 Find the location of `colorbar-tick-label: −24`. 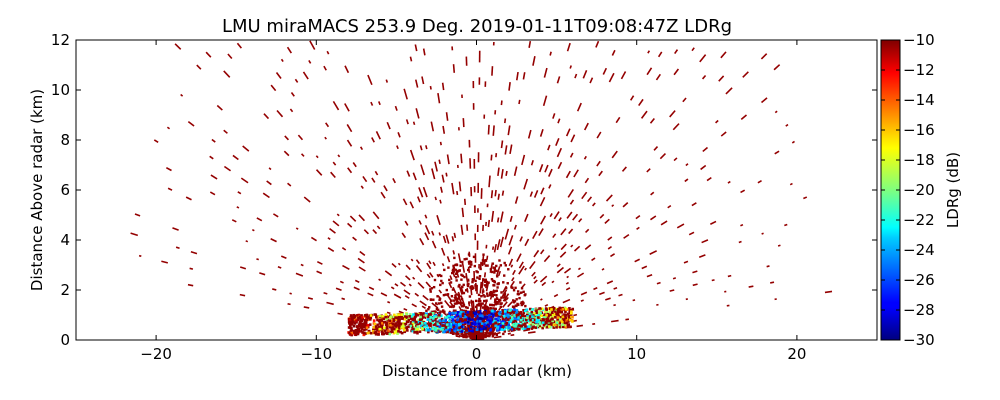

colorbar-tick-label: −24 is located at coordinates (919, 250).